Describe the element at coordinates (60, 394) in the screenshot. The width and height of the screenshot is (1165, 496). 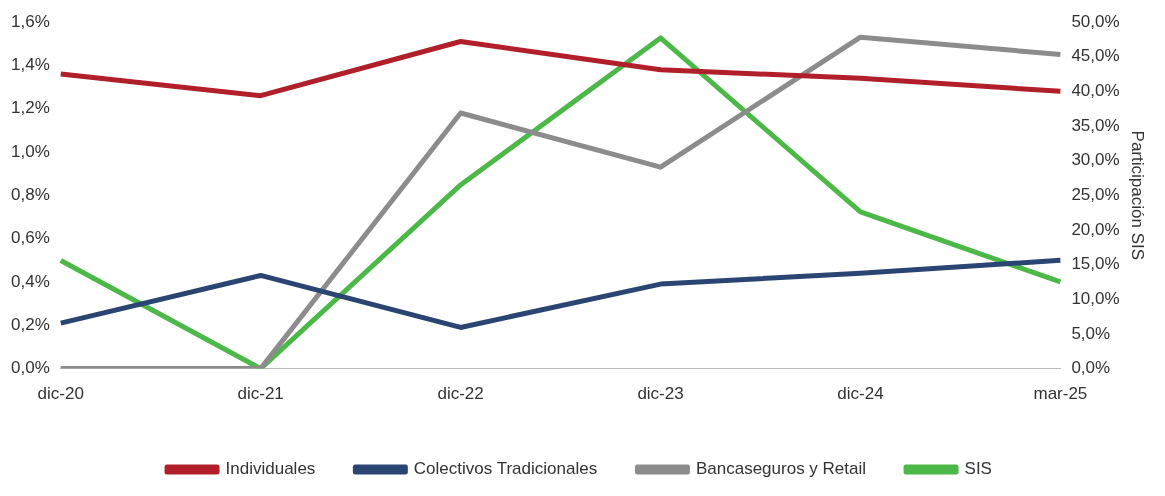
I see `x-tick-label: dic-20` at that location.